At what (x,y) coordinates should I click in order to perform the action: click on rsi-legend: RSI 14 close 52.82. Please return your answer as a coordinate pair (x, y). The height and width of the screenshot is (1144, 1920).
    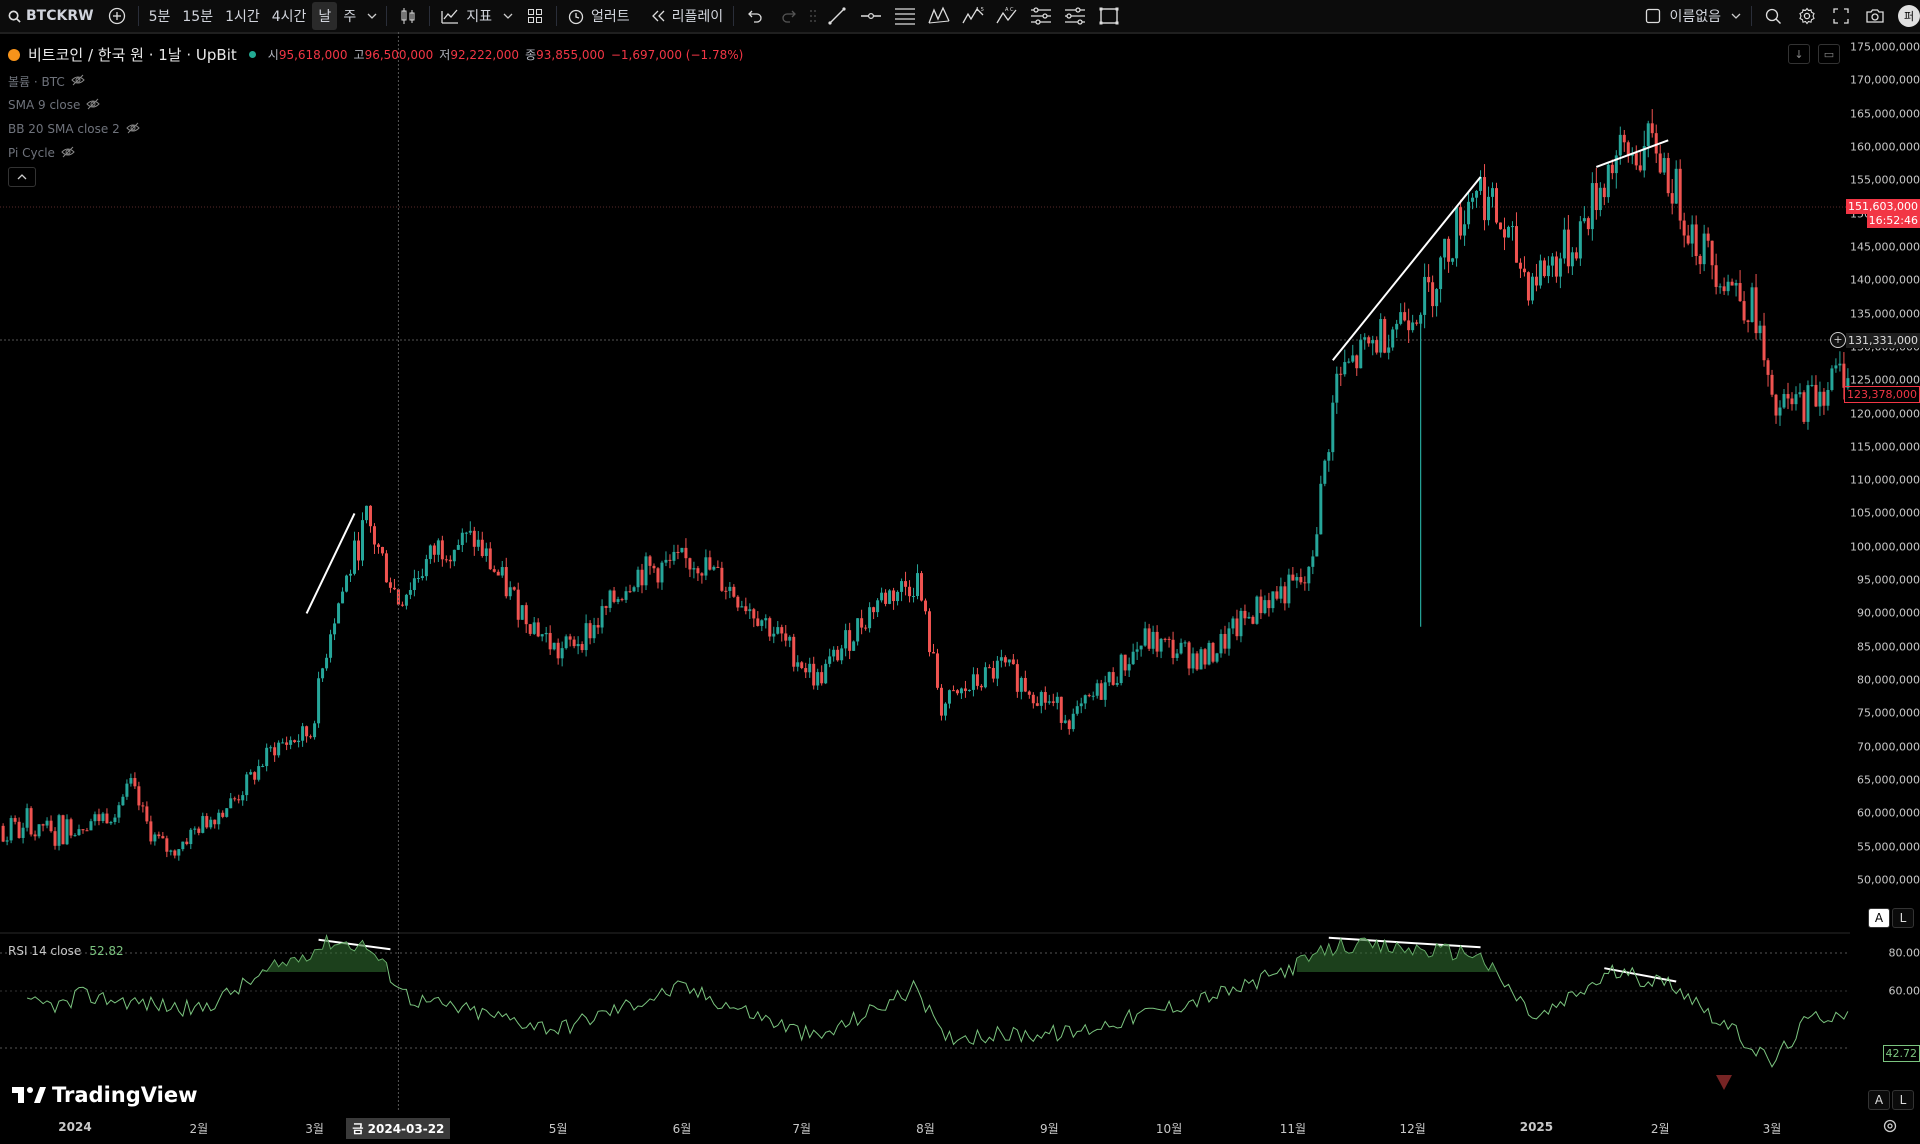
    Looking at the image, I should click on (66, 951).